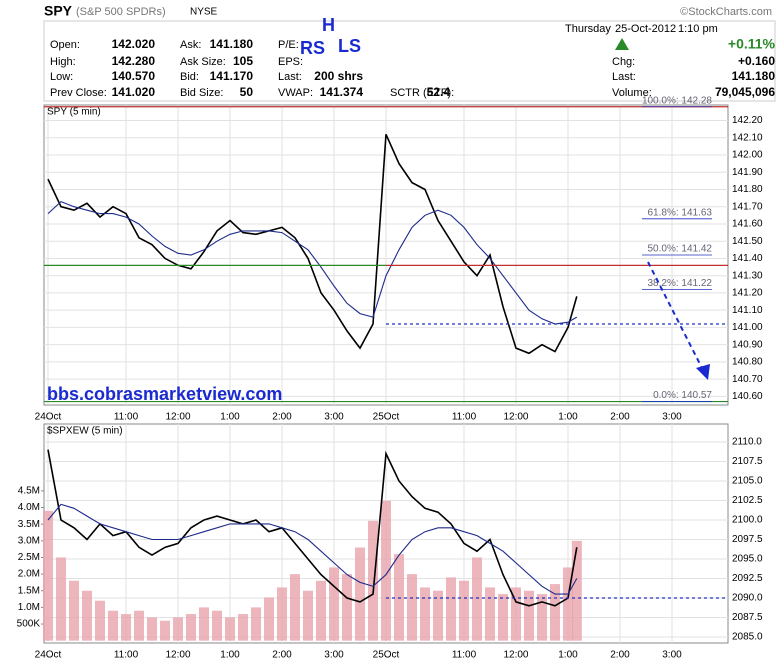 The width and height of the screenshot is (780, 659). Describe the element at coordinates (747, 500) in the screenshot. I see `y-tick-label: 2102.5` at that location.